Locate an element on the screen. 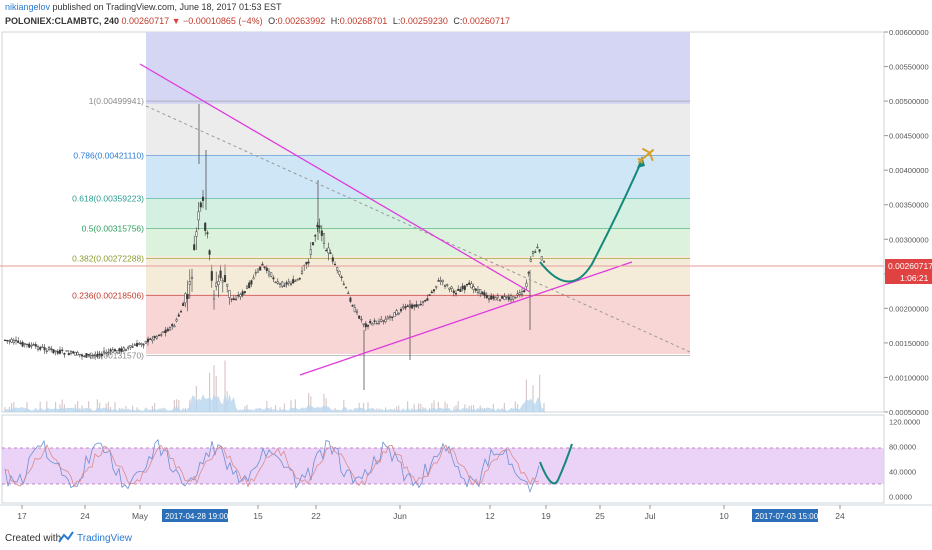 The height and width of the screenshot is (550, 932). fib-level-label: 1(0.00499941) is located at coordinates (116, 101).